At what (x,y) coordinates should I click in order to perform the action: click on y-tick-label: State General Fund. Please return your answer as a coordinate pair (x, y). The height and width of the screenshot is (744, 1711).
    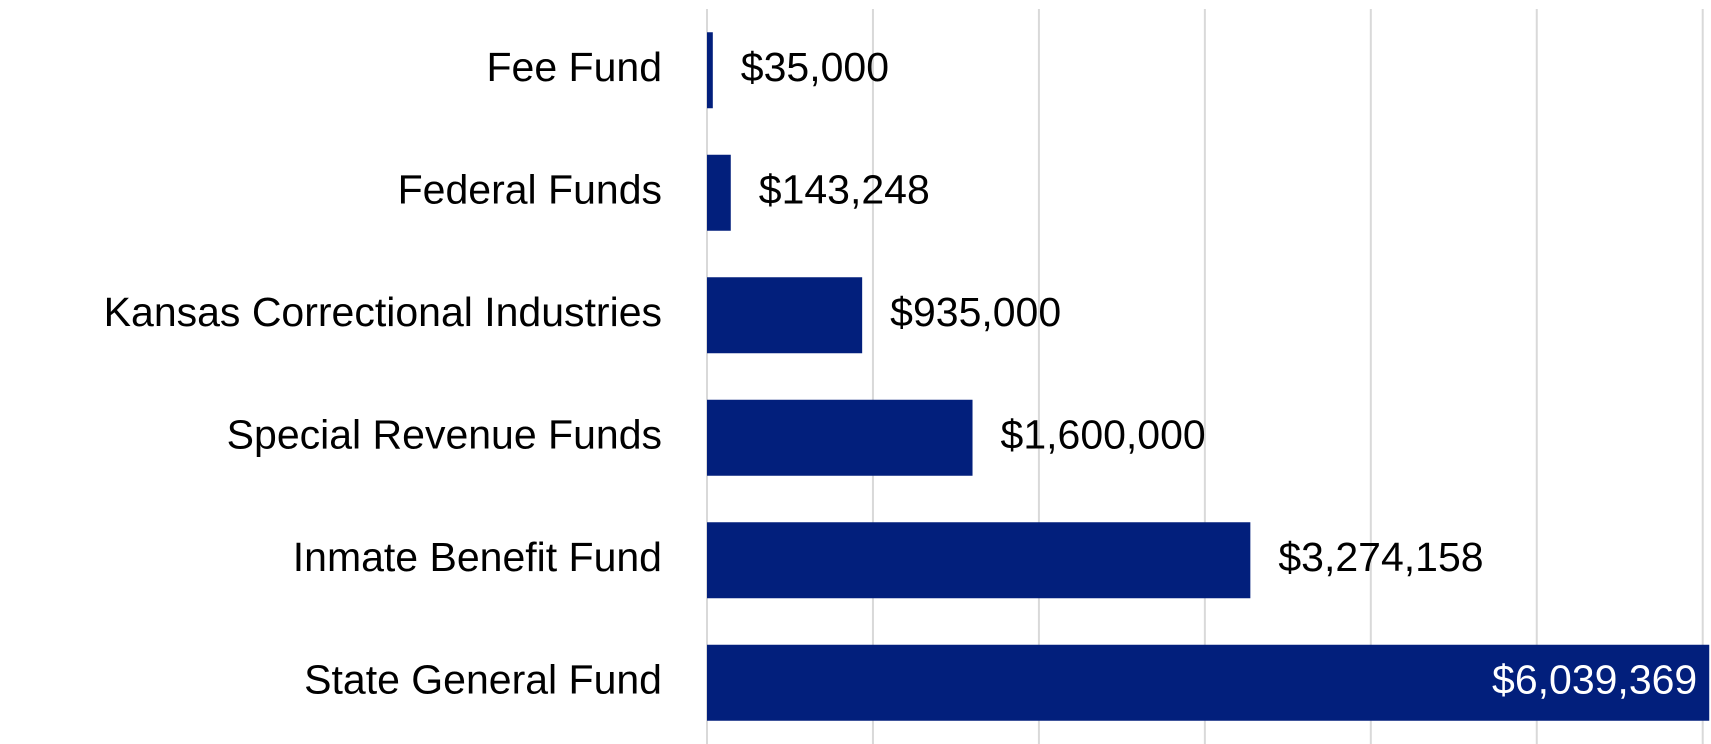
    Looking at the image, I should click on (483, 680).